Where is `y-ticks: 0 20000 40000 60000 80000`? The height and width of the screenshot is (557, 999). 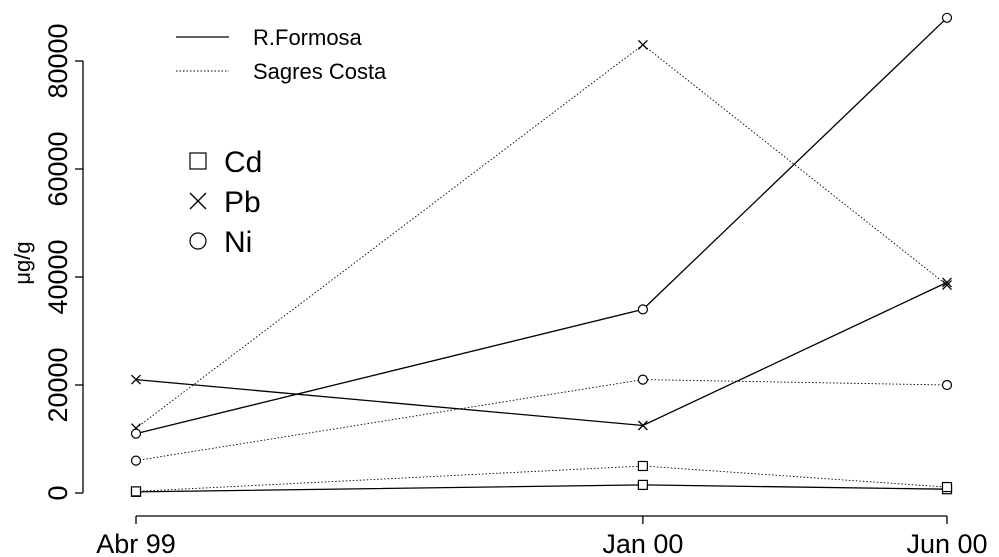 y-ticks: 0 20000 40000 60000 80000 is located at coordinates (63, 262).